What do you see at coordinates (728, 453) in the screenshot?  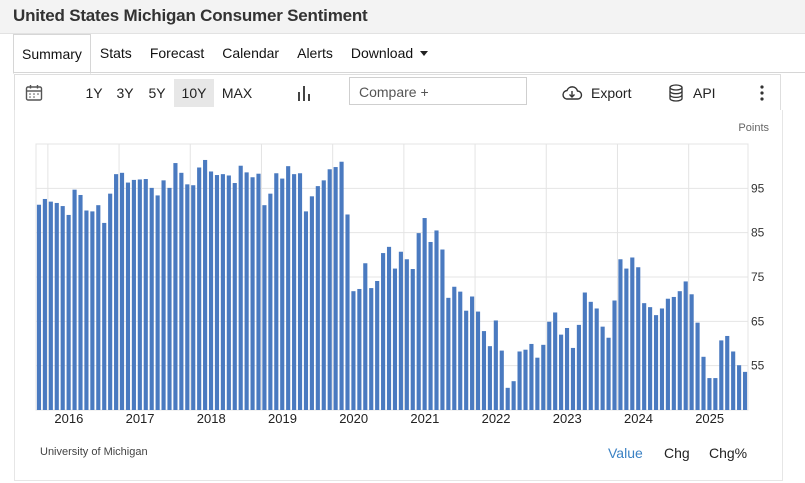 I see `mode-chg-pct: Chg%` at bounding box center [728, 453].